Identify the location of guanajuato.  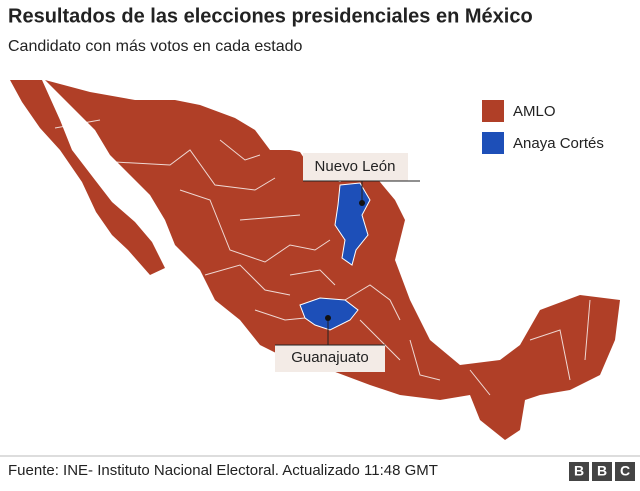
(329, 314).